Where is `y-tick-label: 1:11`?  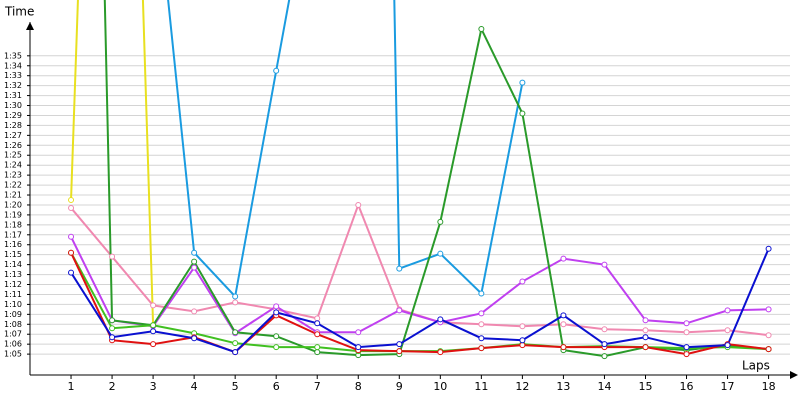 y-tick-label: 1:11 is located at coordinates (13, 294).